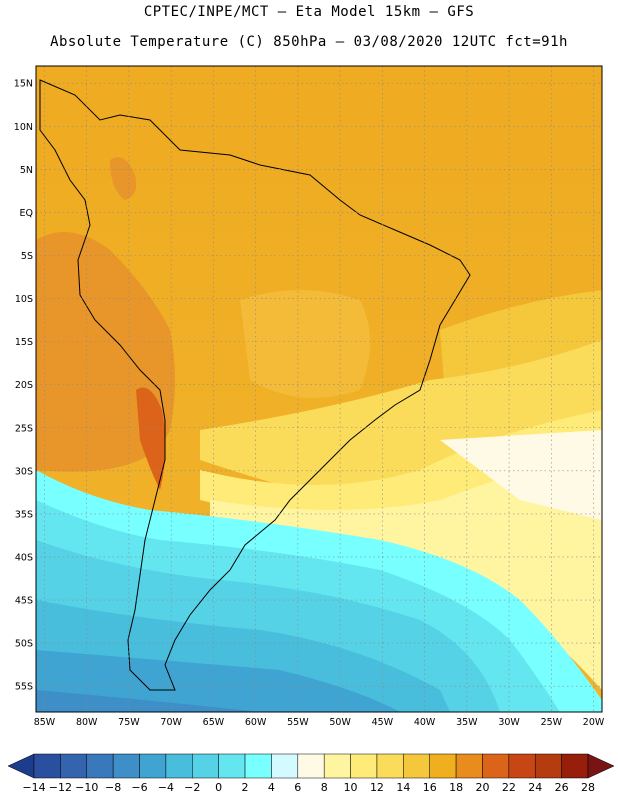 Image resolution: width=618 pixels, height=800 pixels. What do you see at coordinates (309, 12) in the screenshot?
I see `title-line-1: CPTEC/INPE/MCT – Eta Model 15km – GFS` at bounding box center [309, 12].